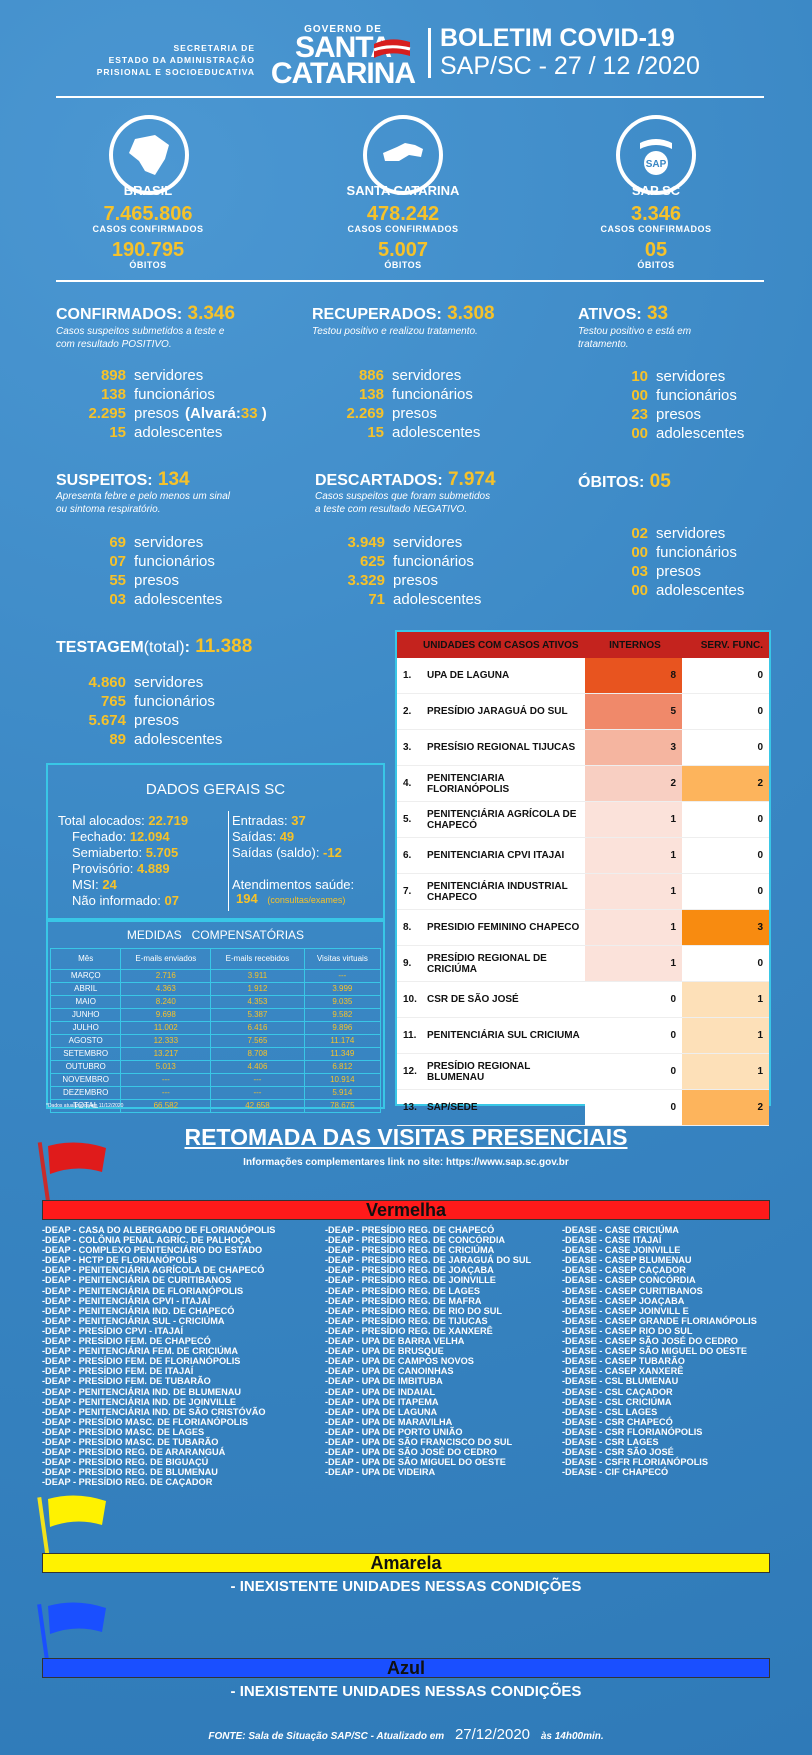  I want to click on gov-big-text-2: CATARINA, so click(343, 73).